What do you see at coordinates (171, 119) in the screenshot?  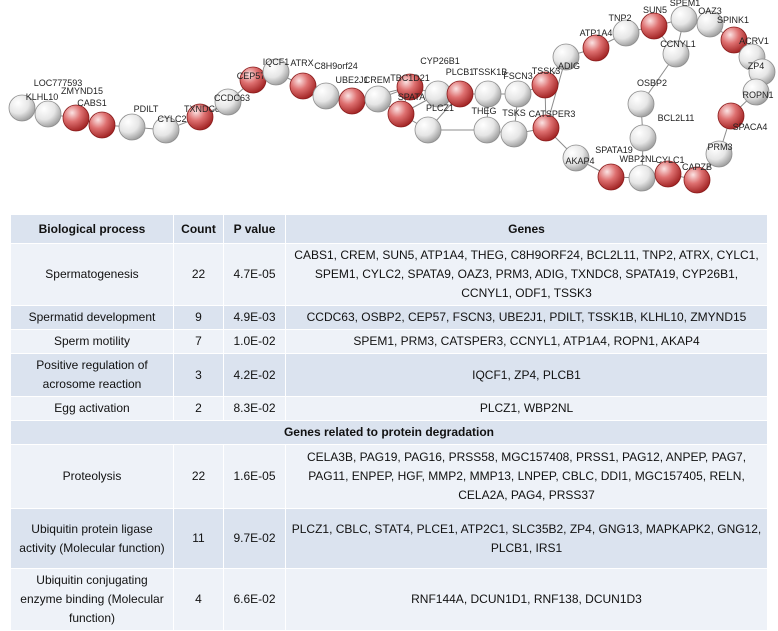 I see `gene-node-label: CYLC2` at bounding box center [171, 119].